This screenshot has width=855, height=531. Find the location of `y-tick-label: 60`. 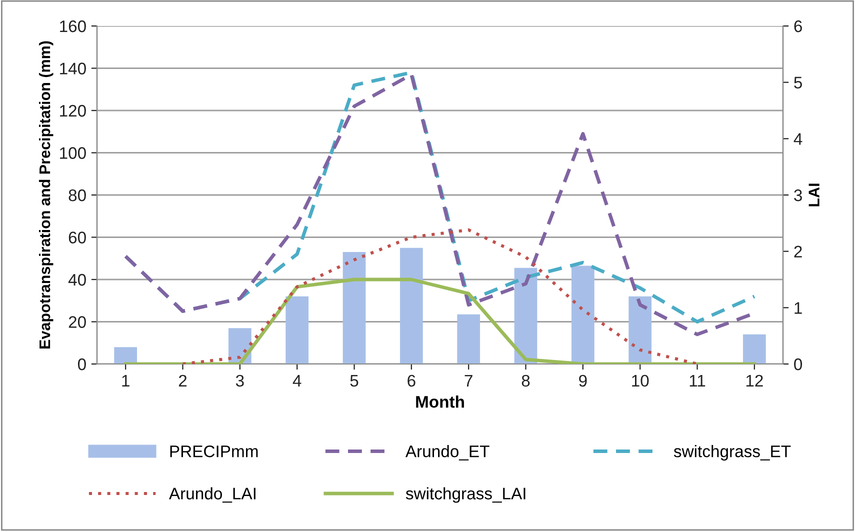

y-tick-label: 60 is located at coordinates (77, 238).